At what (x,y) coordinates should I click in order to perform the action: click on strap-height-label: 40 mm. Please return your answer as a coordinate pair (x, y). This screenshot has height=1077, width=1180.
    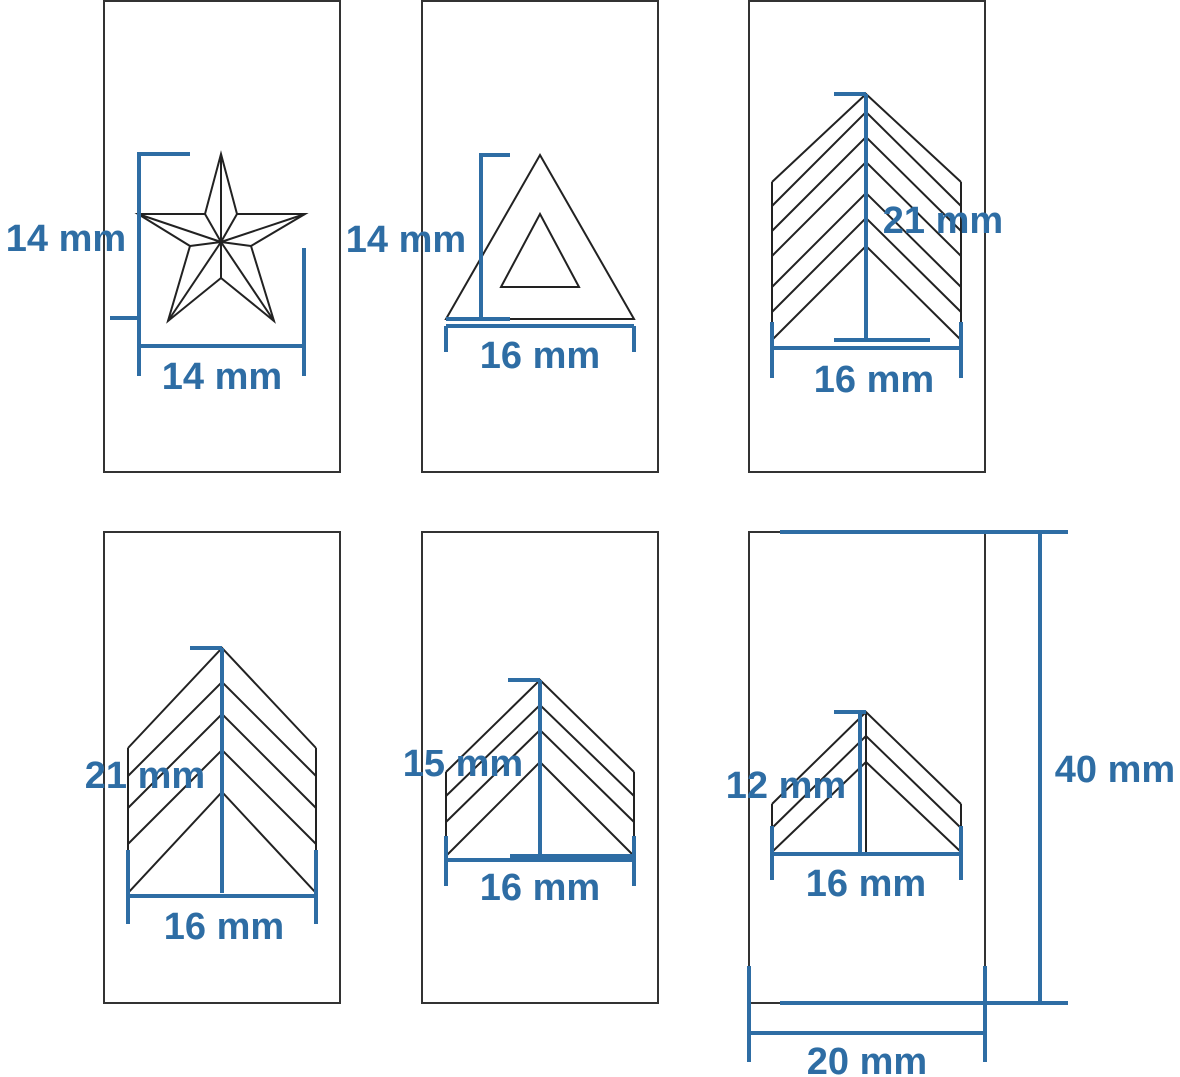
    Looking at the image, I should click on (1115, 770).